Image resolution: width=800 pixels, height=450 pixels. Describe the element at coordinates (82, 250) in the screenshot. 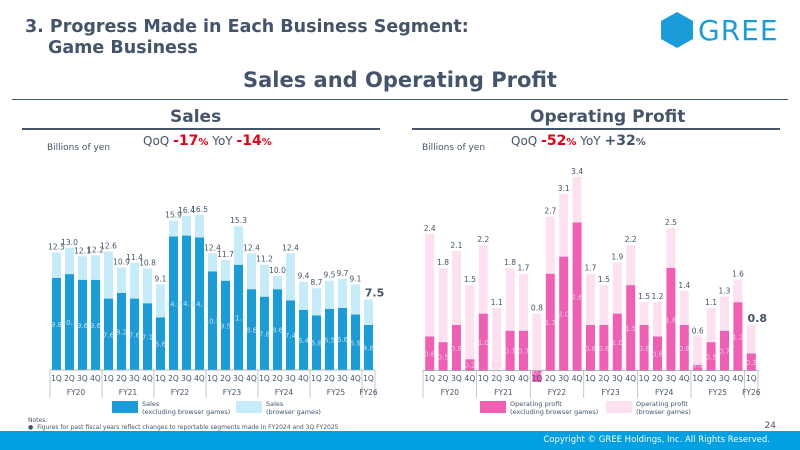

I see `sales-total-label-3: 12.1` at that location.